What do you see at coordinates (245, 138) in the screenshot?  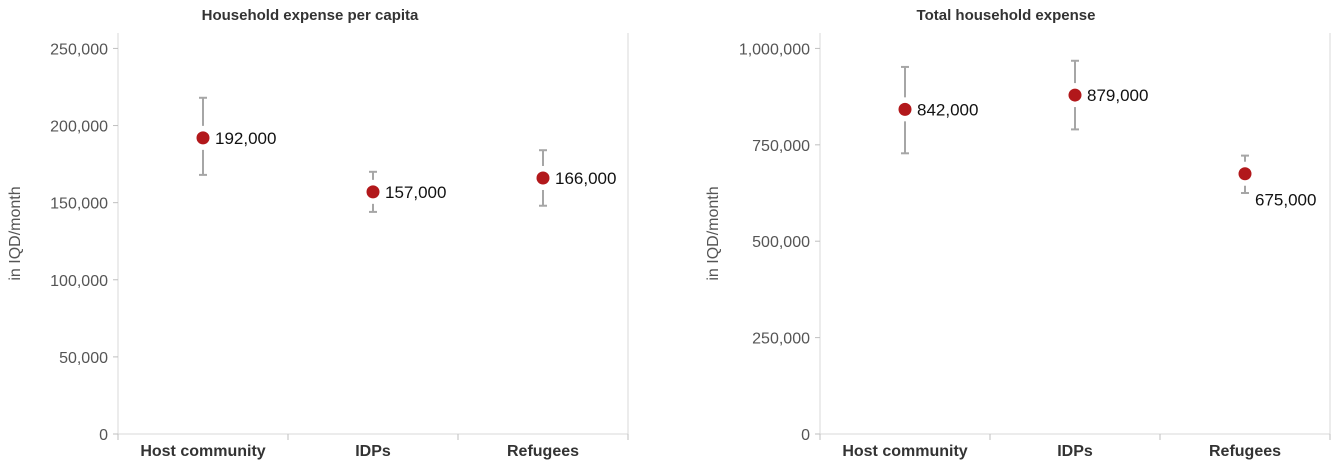 I see `data-label: 192,000` at bounding box center [245, 138].